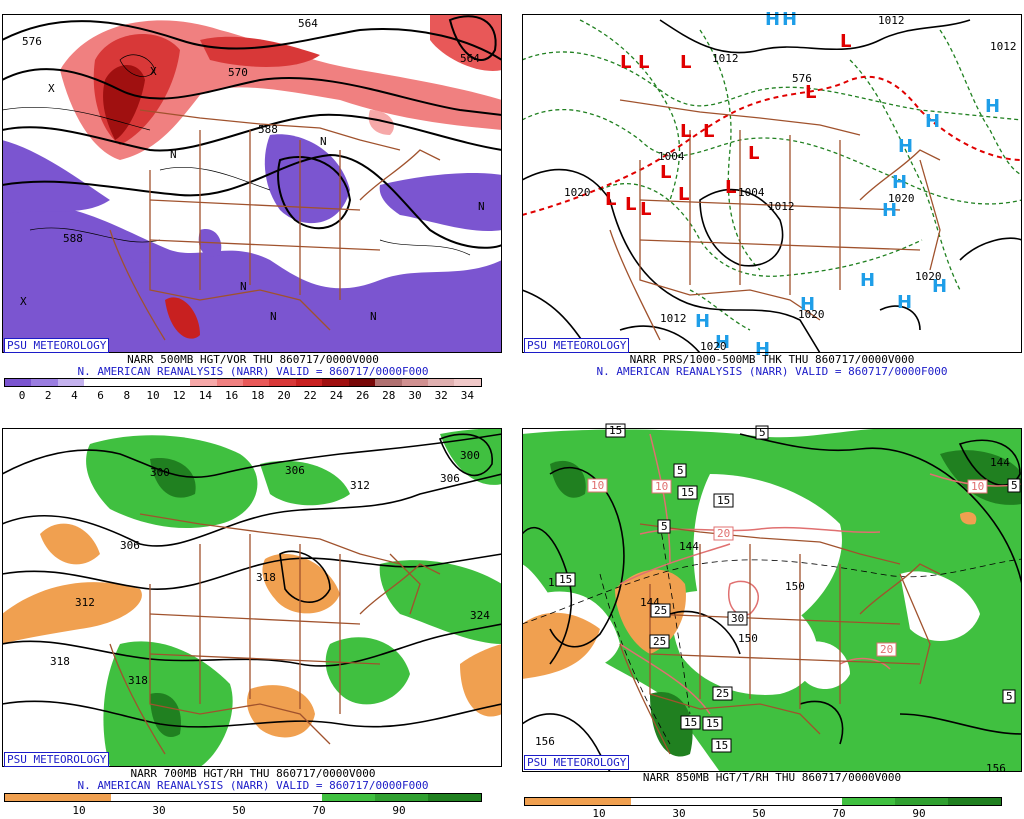  I want to click on low-pressure-markers: L L L L L L L L L L L L L L, so click(728, 125).